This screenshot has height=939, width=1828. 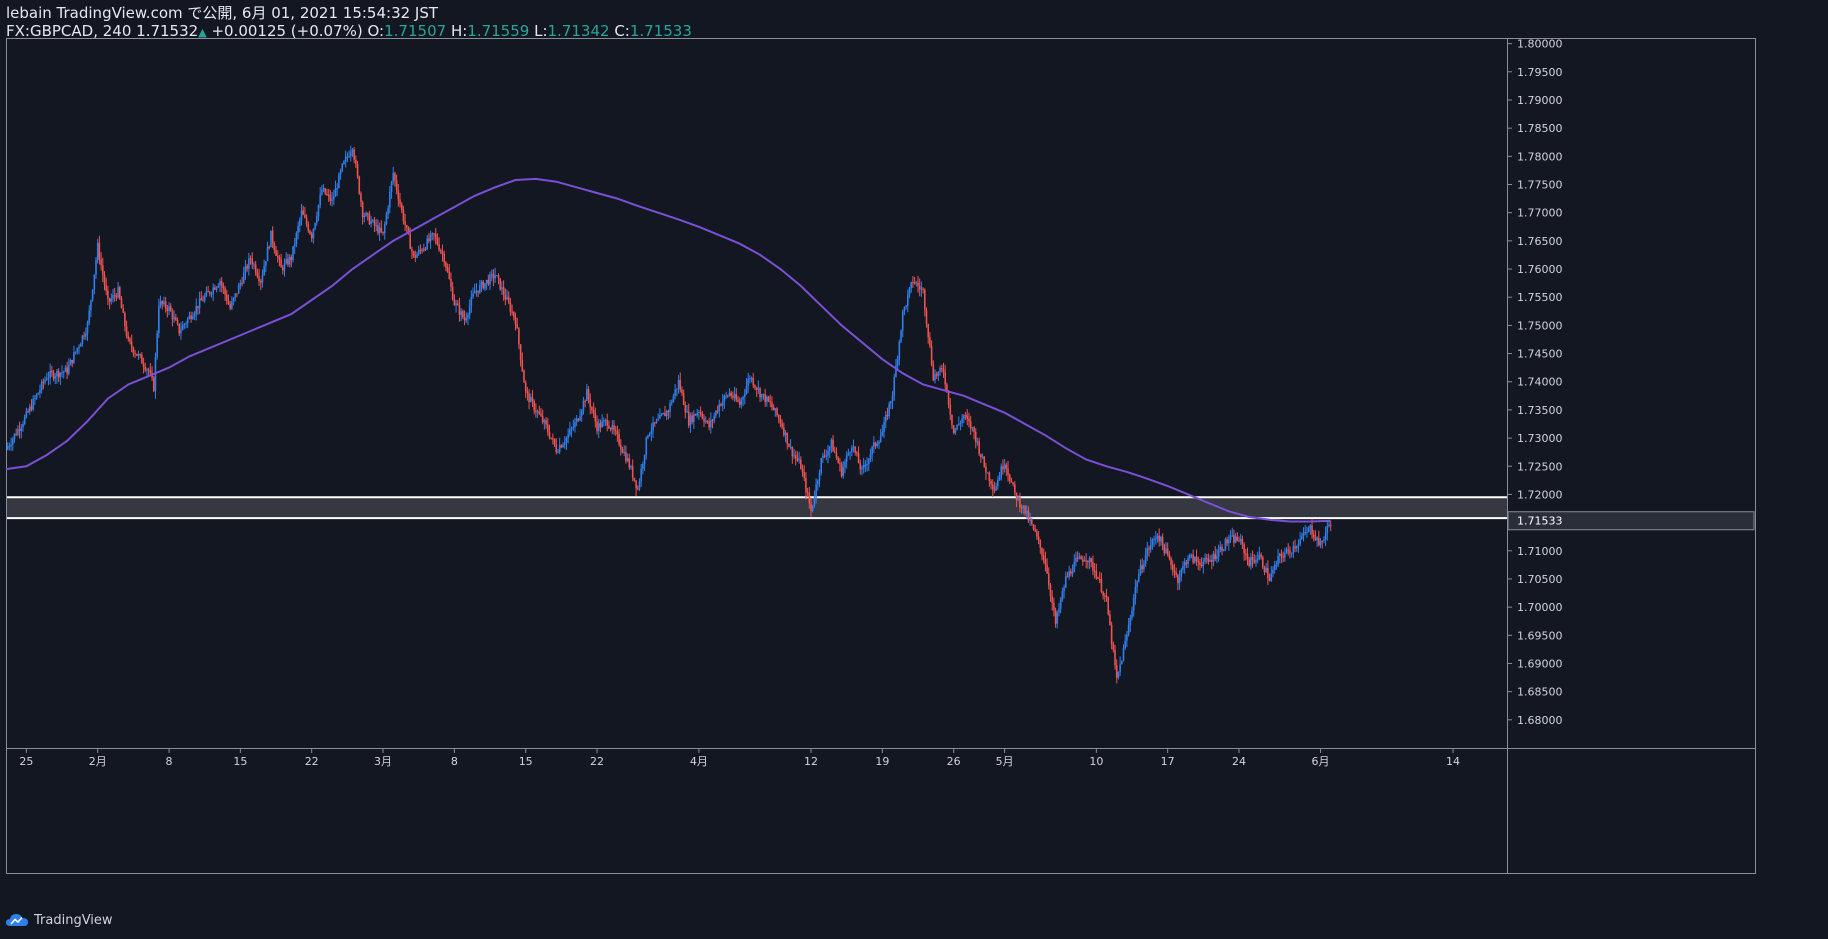 I want to click on last-price: 1.71532, so click(x=167, y=31).